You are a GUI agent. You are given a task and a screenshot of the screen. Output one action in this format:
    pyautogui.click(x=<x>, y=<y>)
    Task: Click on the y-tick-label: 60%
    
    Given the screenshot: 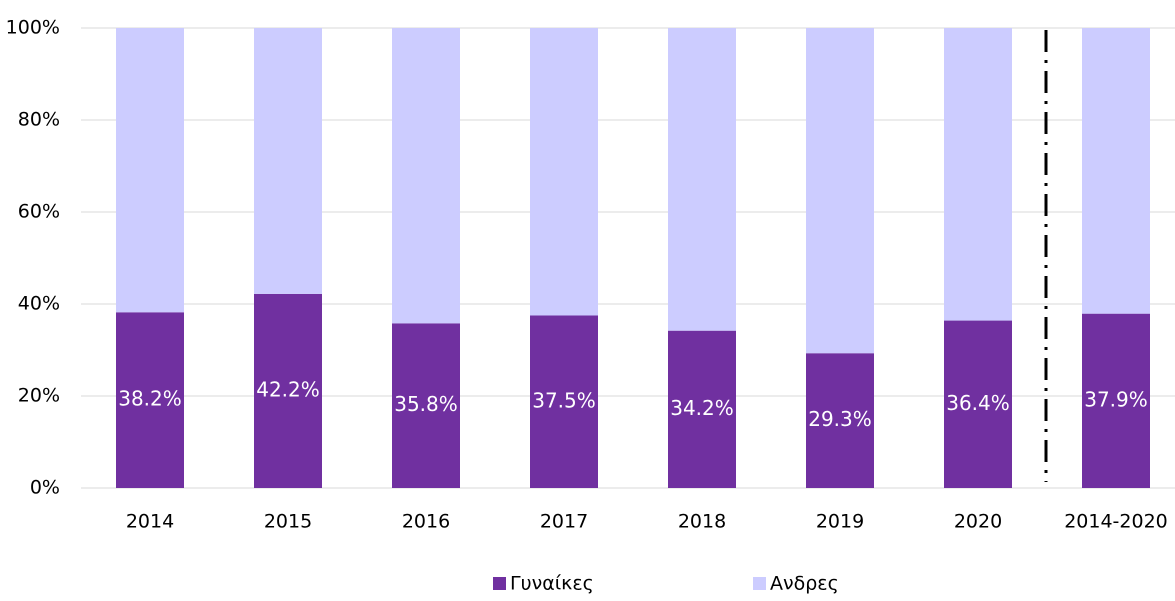 What is the action you would take?
    pyautogui.click(x=39, y=212)
    